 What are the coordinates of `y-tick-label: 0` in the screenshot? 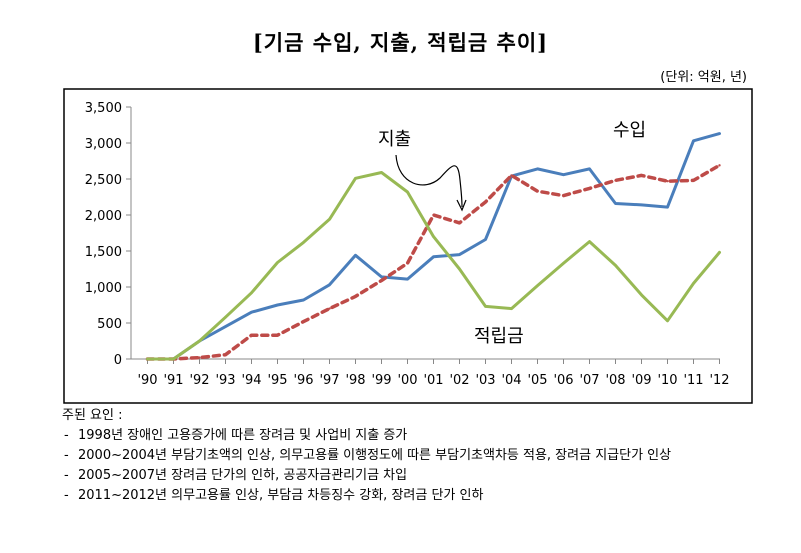 It's located at (118, 360).